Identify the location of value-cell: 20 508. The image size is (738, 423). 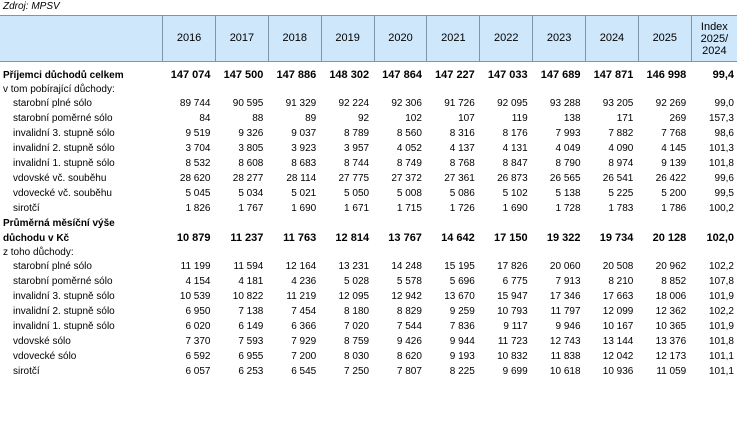
(618, 266).